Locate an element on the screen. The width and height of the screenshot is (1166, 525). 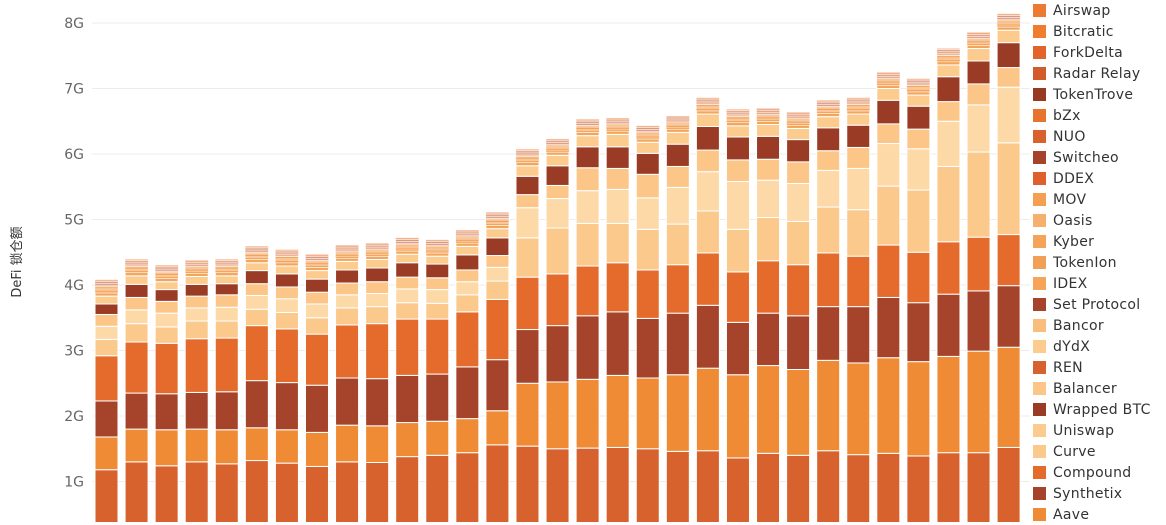
legend-label: Compound is located at coordinates (1092, 472).